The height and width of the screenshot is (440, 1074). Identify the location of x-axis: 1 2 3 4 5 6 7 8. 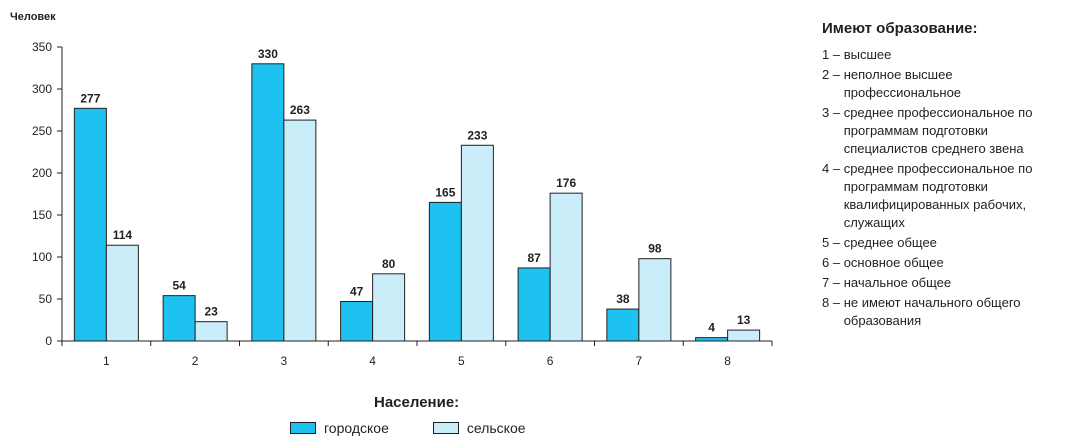
(417, 354).